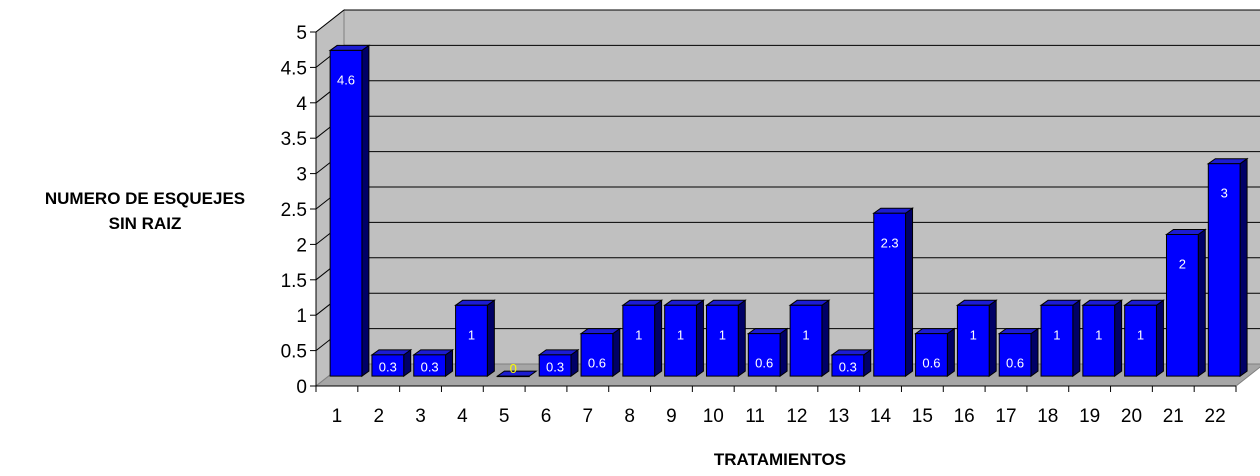 This screenshot has width=1260, height=476. Describe the element at coordinates (145, 198) in the screenshot. I see `y-axis-title-line-1: NUMERO DE ESQUEJES` at that location.